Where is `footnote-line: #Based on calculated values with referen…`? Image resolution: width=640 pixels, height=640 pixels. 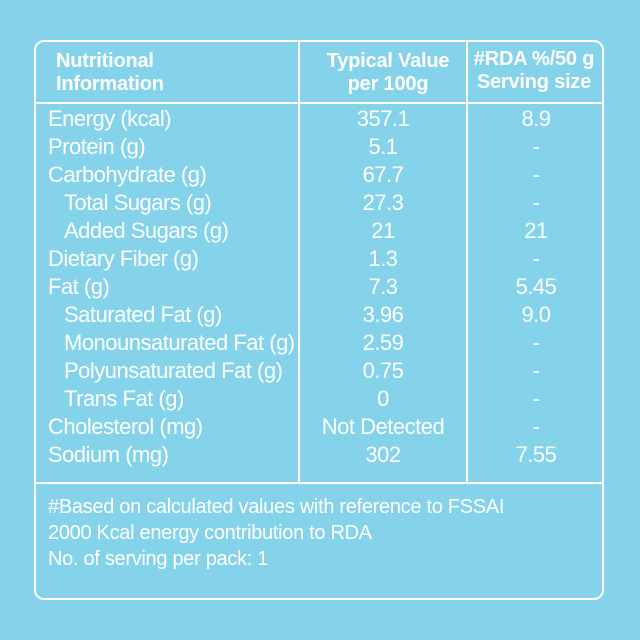
footnote-line: #Based on calculated values with referen… is located at coordinates (276, 507).